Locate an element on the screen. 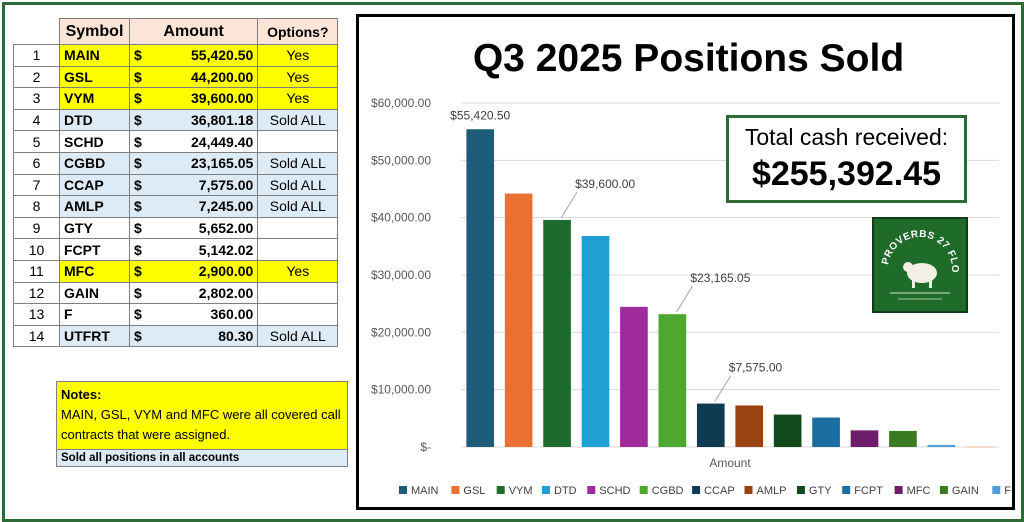 The width and height of the screenshot is (1024, 522). bar-gsl is located at coordinates (518, 320).